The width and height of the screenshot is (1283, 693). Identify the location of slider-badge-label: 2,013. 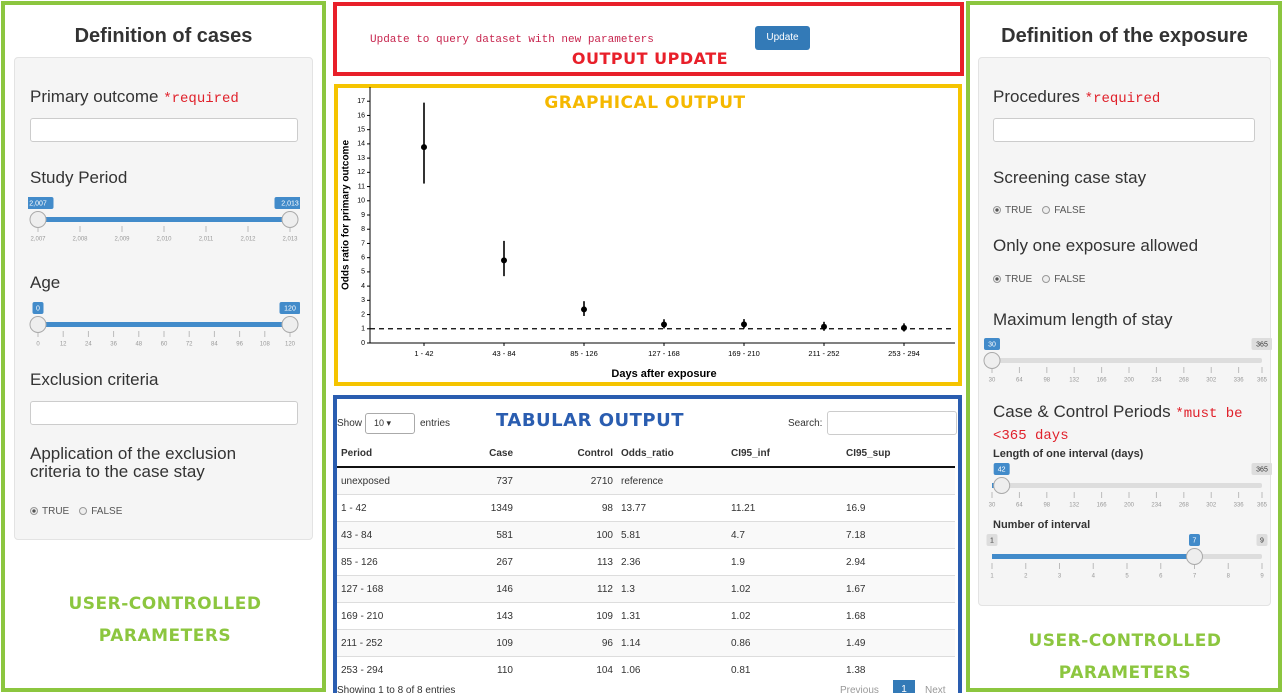
(290, 203).